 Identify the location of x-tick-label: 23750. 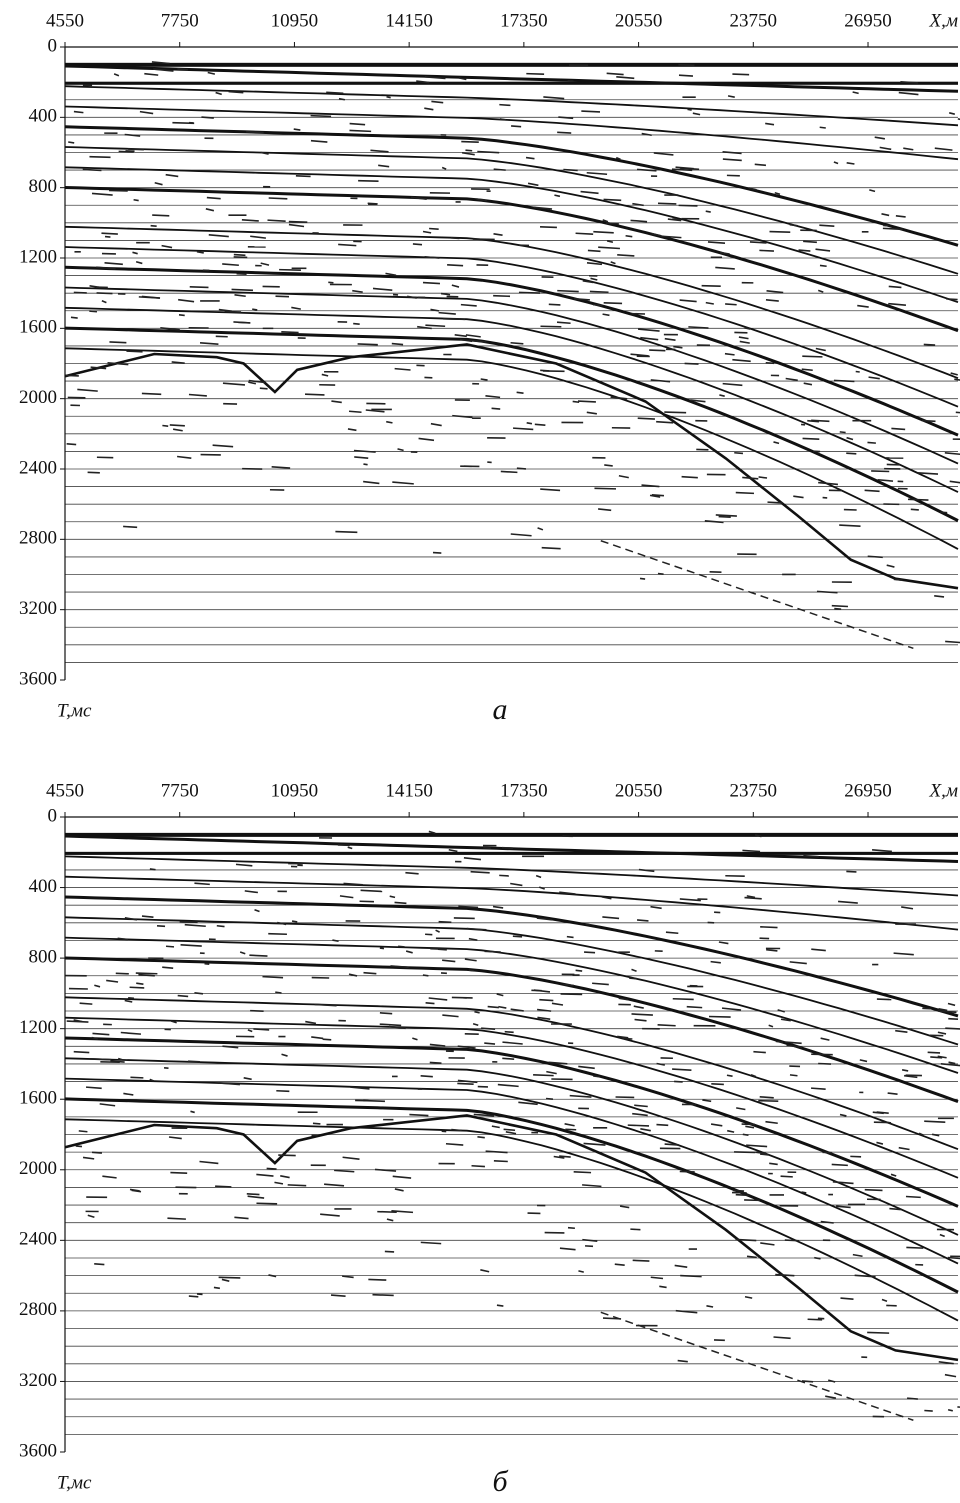
(754, 790).